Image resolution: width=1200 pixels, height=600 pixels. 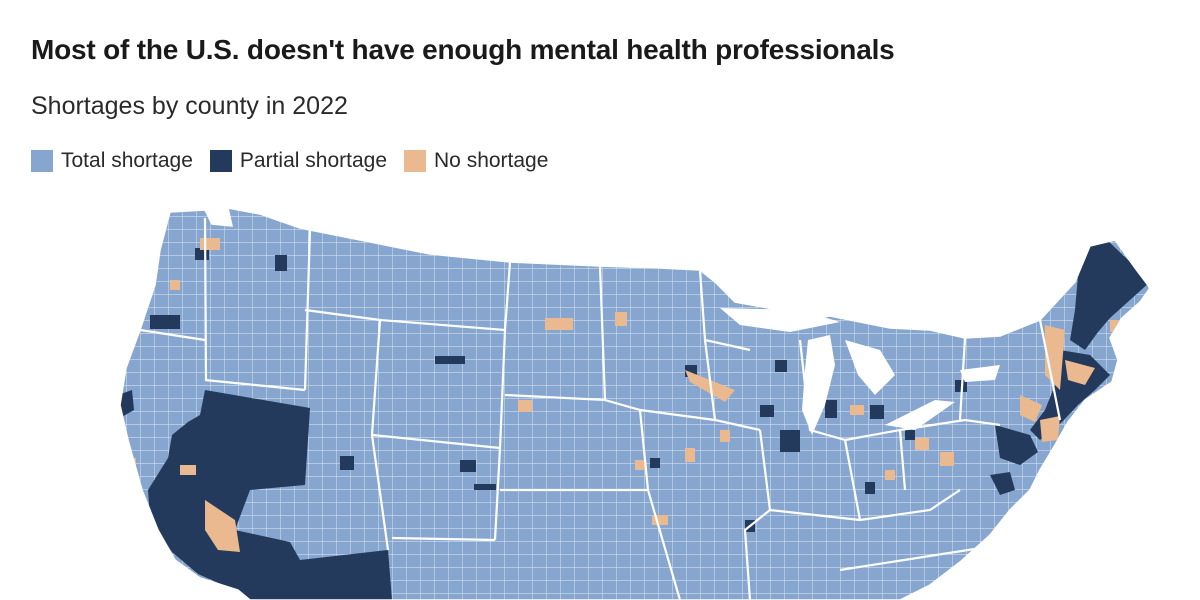 I want to click on legend-item-total-shortage: Total shortage, so click(x=112, y=161).